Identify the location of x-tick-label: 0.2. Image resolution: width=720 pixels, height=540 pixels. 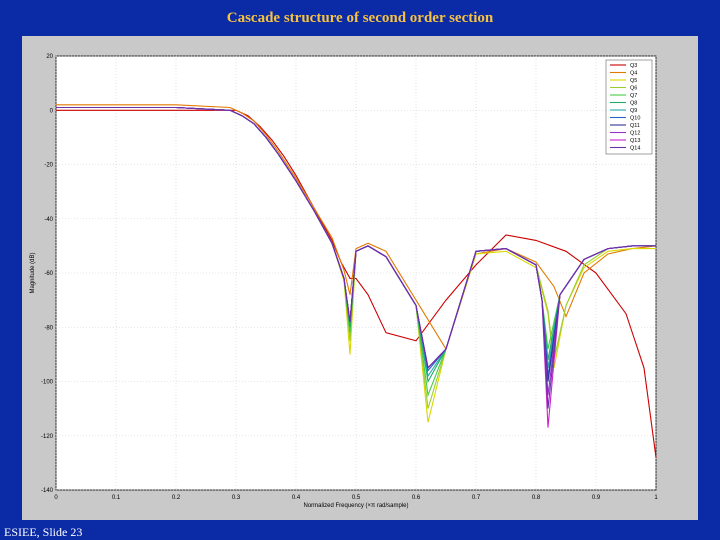
(176, 498).